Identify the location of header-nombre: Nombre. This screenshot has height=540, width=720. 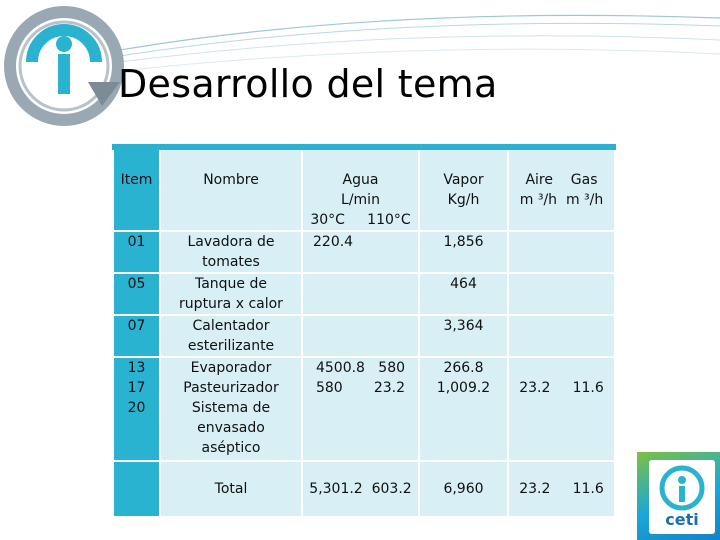
(231, 188).